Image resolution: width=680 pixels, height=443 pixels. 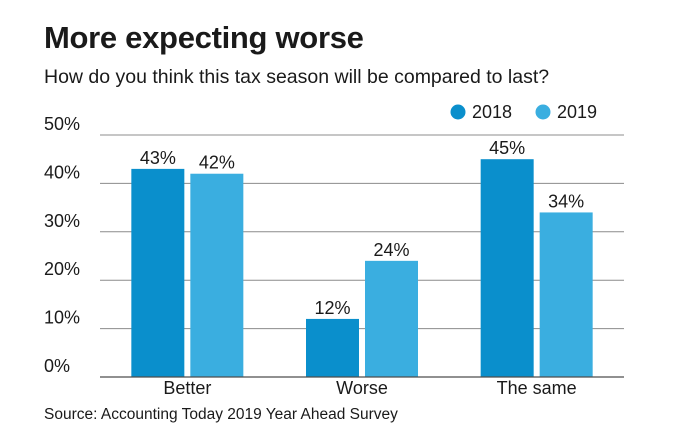 What do you see at coordinates (566, 201) in the screenshot?
I see `data-label: 34%` at bounding box center [566, 201].